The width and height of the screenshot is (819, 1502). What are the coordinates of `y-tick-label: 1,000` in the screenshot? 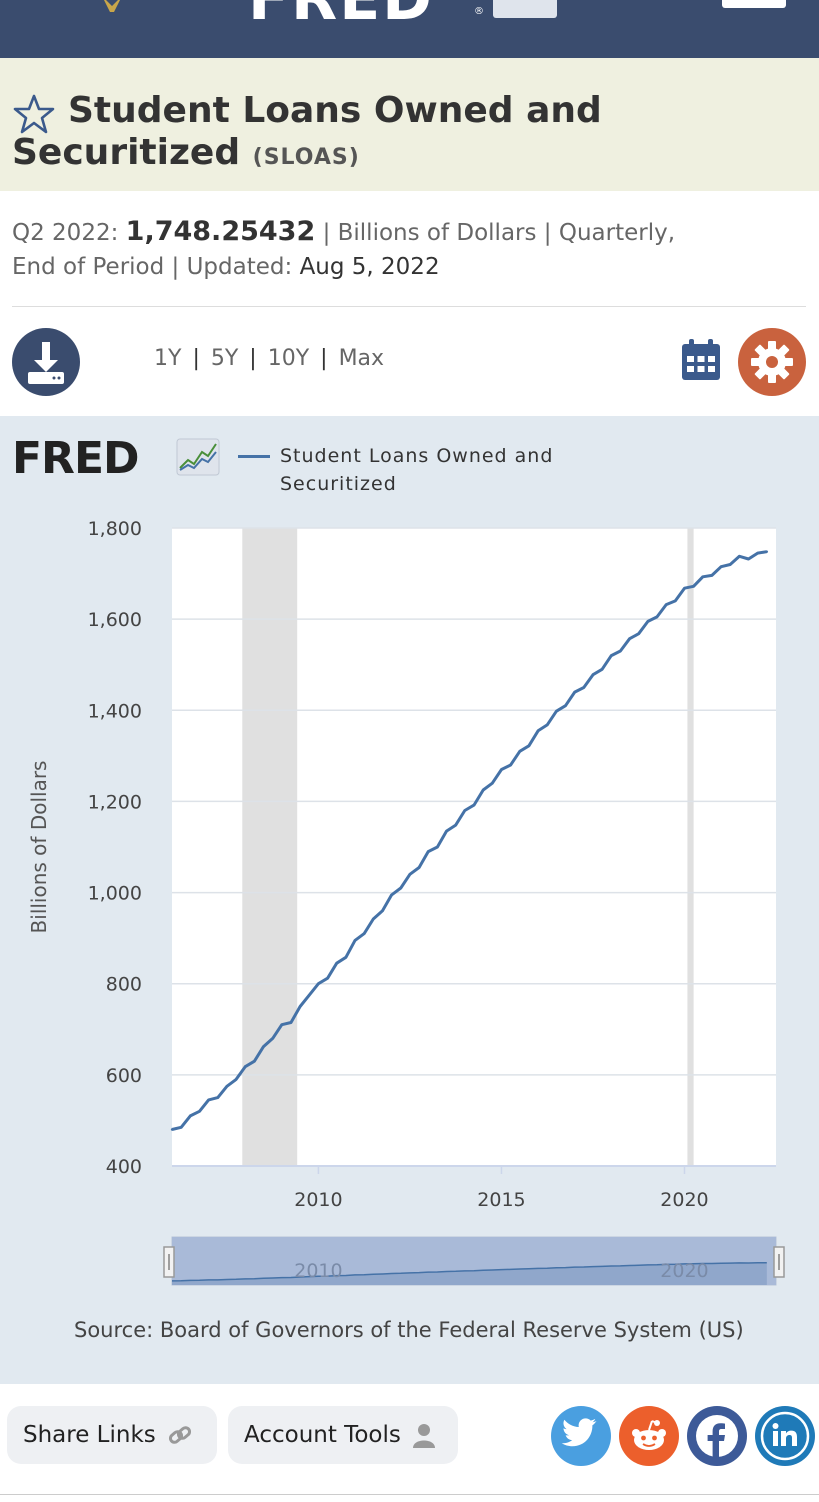 It's located at (115, 894).